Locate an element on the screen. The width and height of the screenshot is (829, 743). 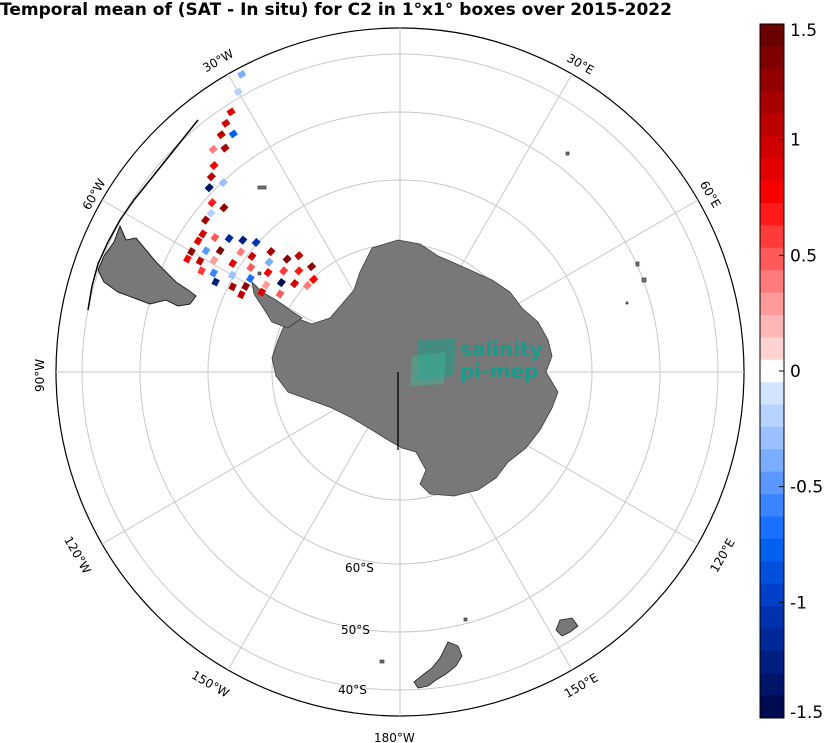
coastline-edge is located at coordinates (143, 215).